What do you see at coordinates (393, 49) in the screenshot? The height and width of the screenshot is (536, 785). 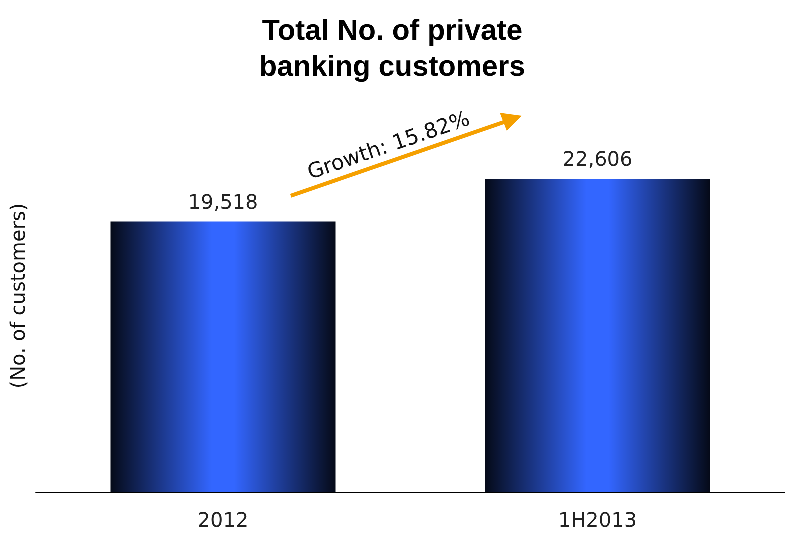 I see `chart-title: Total No. of private banking customers` at bounding box center [393, 49].